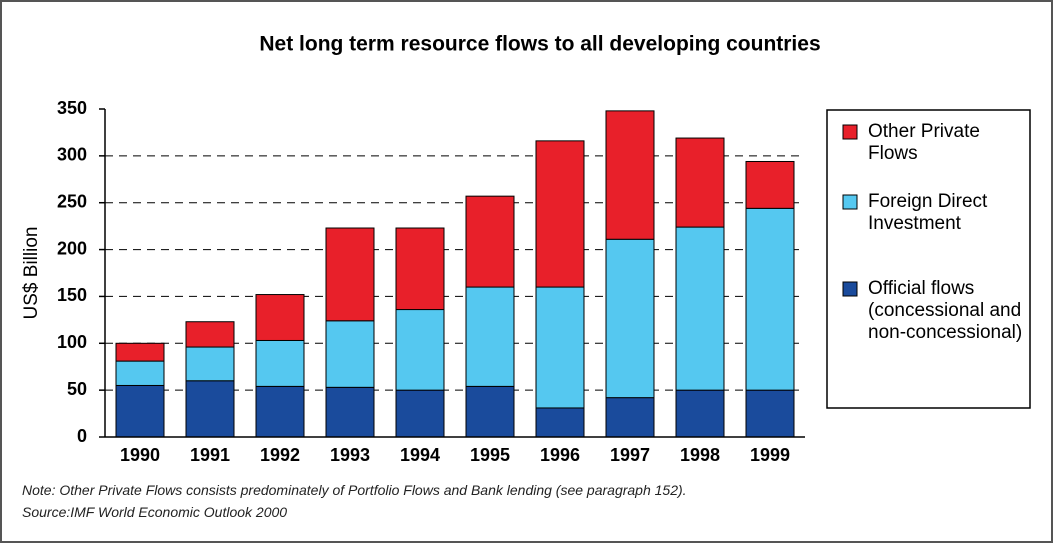 The image size is (1053, 543). What do you see at coordinates (72, 108) in the screenshot?
I see `y-tick-label: 350` at bounding box center [72, 108].